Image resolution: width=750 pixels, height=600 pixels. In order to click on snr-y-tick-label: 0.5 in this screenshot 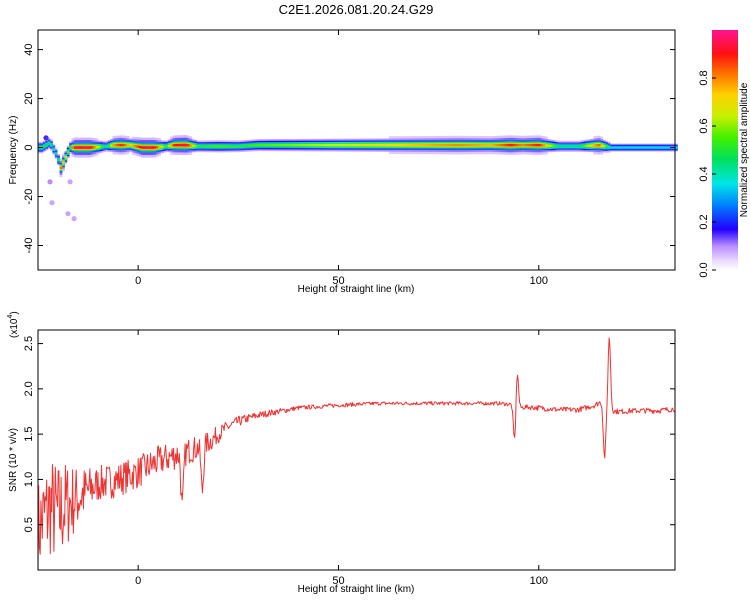, I will do `click(29, 524)`.